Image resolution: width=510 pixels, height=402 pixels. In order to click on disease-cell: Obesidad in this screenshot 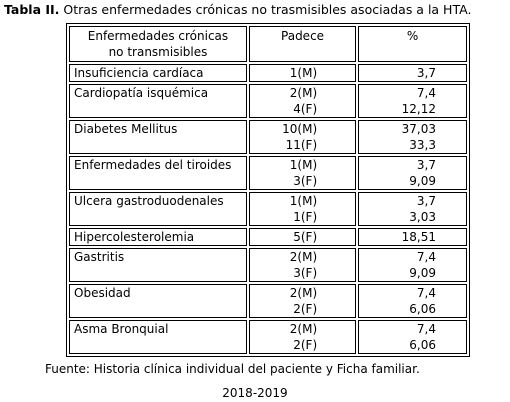, I will do `click(158, 301)`.